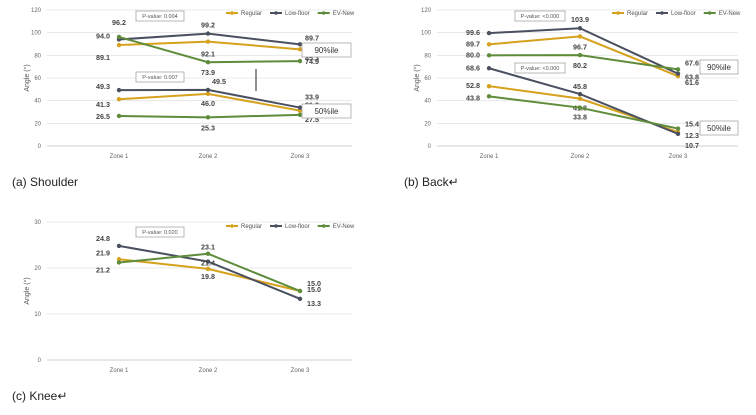  What do you see at coordinates (427, 102) in the screenshot?
I see `y-tick-label: 40` at bounding box center [427, 102].